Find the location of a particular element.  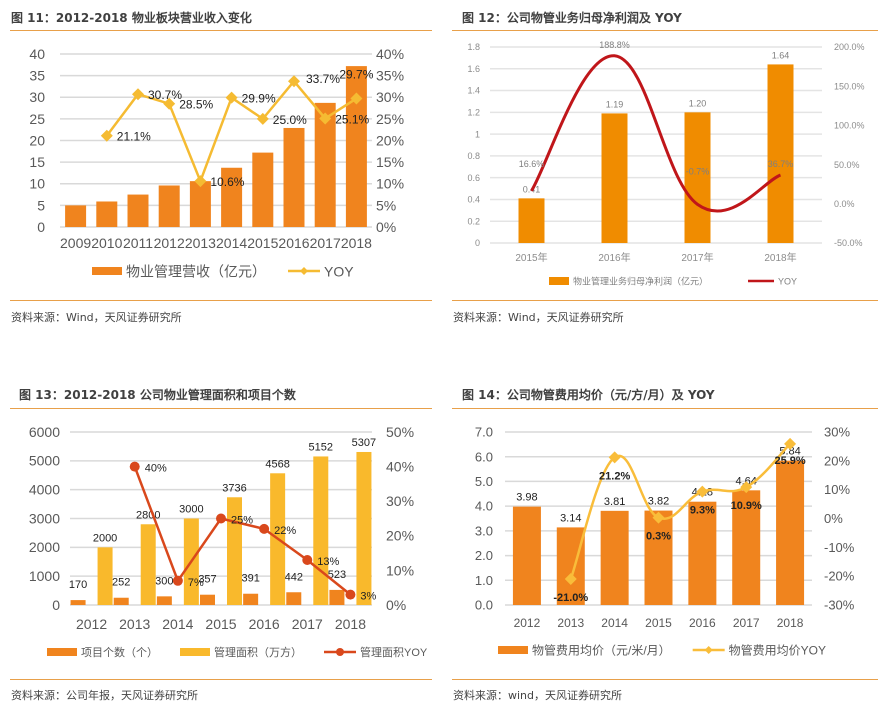

fig14-y-left-tick-label: 3.0 is located at coordinates (484, 530).